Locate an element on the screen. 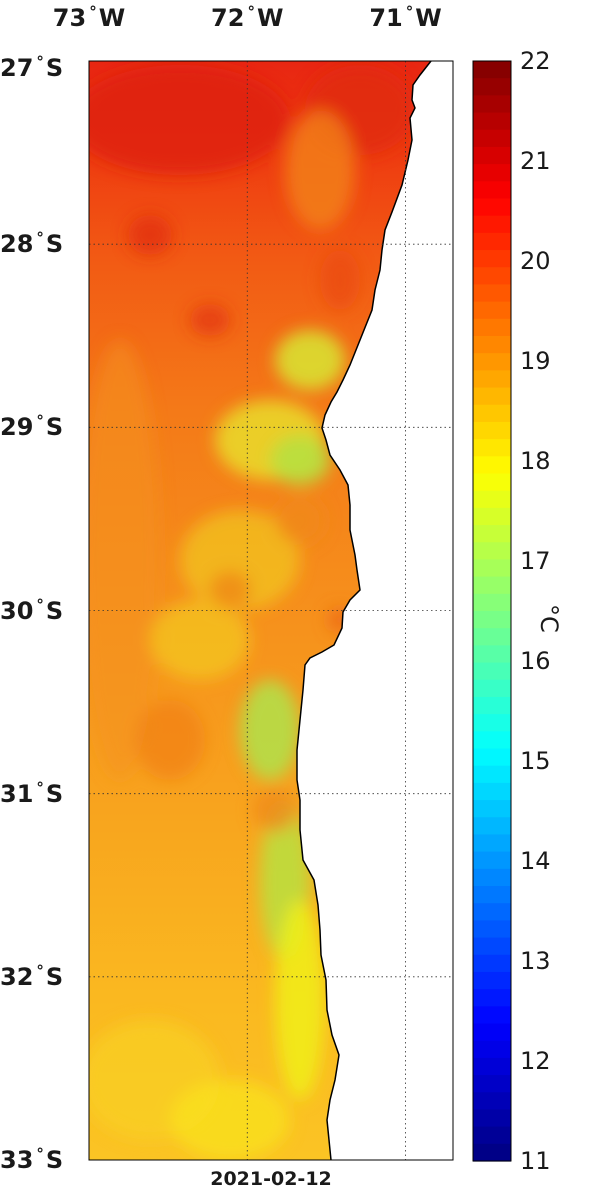  longitude-label-degrees: 72 is located at coordinates (228, 18).